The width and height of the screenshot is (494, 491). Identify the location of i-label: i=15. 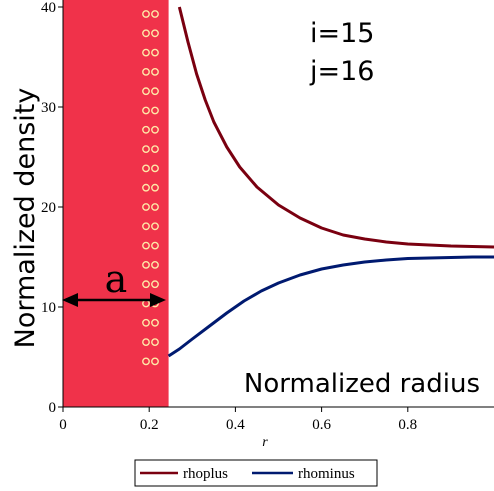
(342, 33).